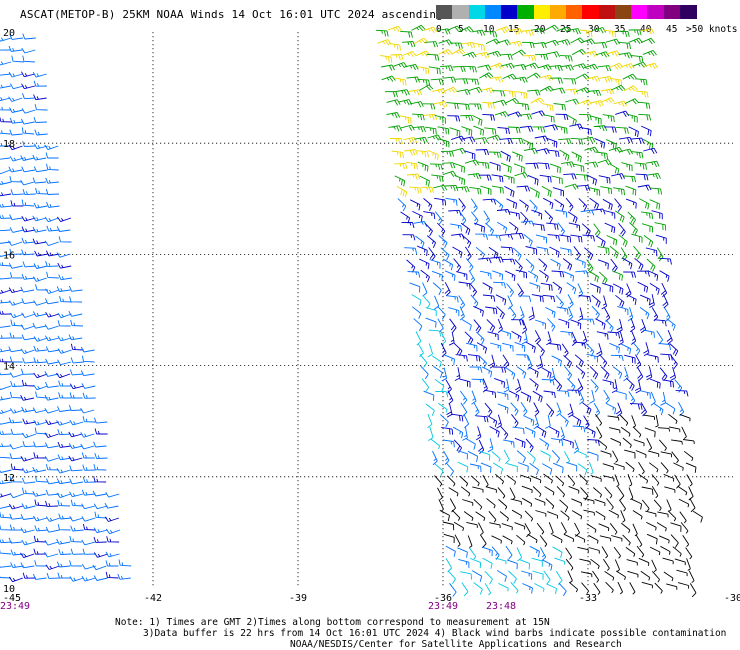 This screenshot has width=740, height=650. What do you see at coordinates (477, 12) in the screenshot?
I see `colorbar-swatch` at bounding box center [477, 12].